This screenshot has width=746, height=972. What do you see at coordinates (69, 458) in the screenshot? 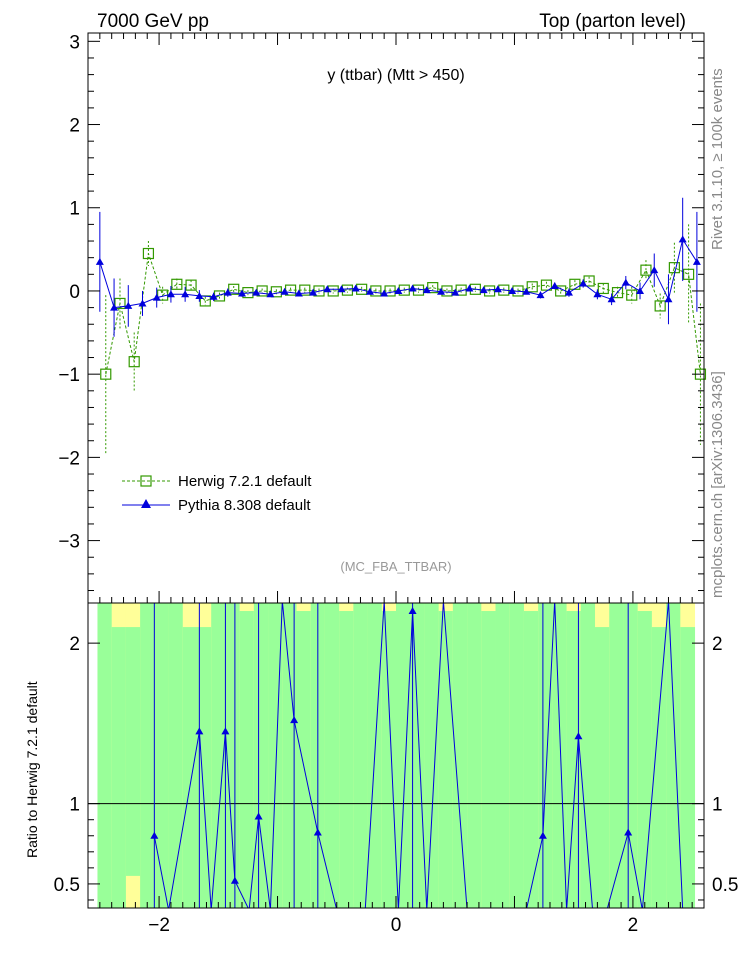
I see `main-y-tick-label: −2` at bounding box center [69, 458].